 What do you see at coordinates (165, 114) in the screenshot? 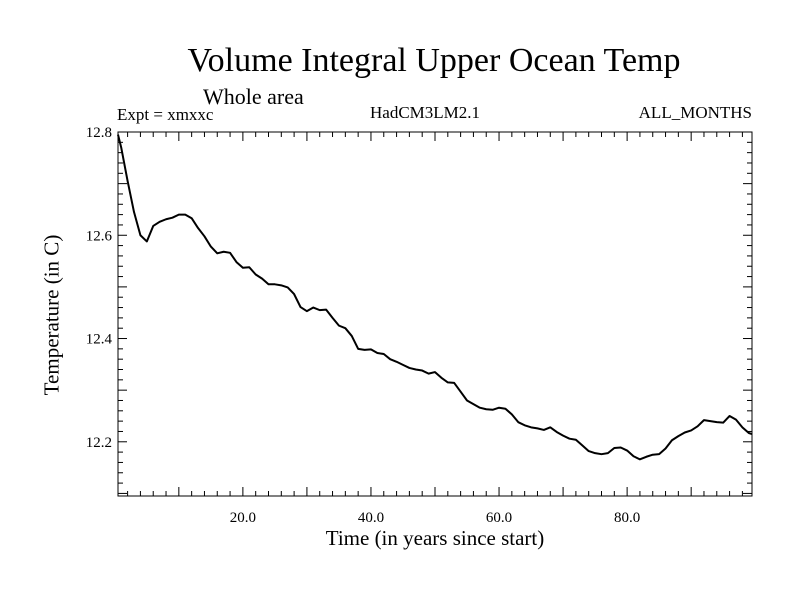
I see `experiment-annotation: Expt = xmxxc` at bounding box center [165, 114].